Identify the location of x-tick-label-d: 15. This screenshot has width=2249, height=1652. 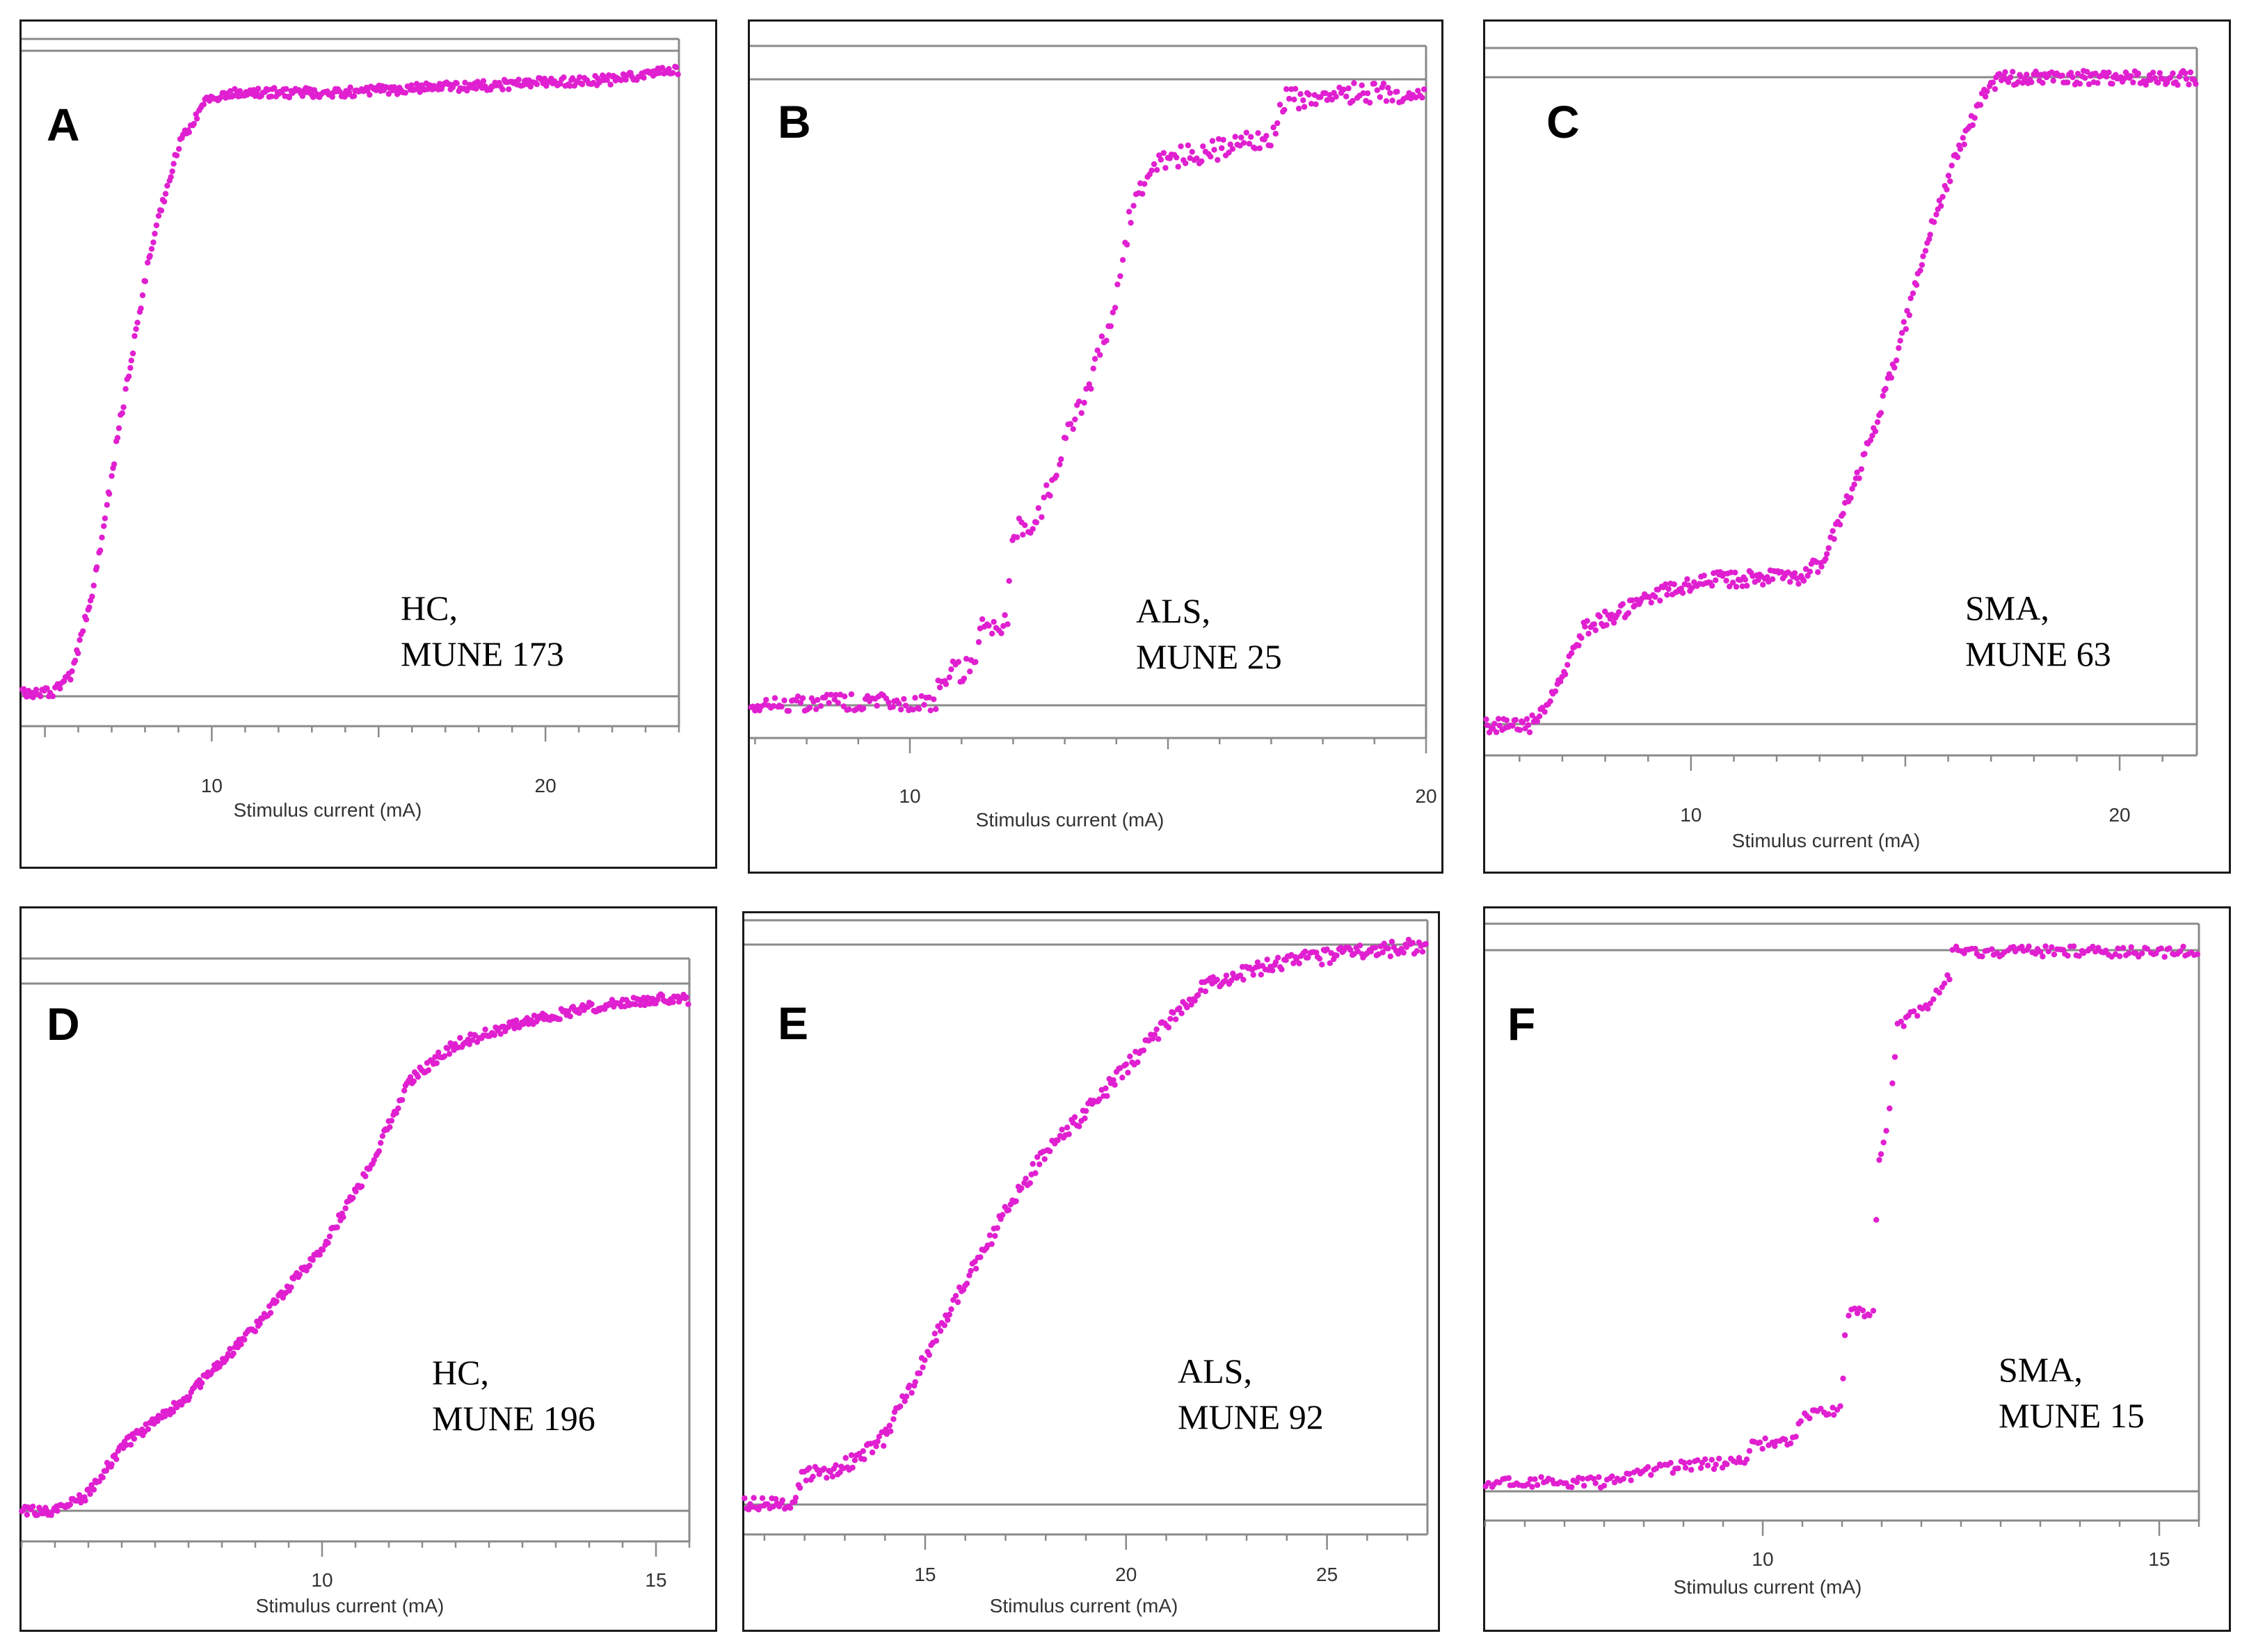
(656, 1580).